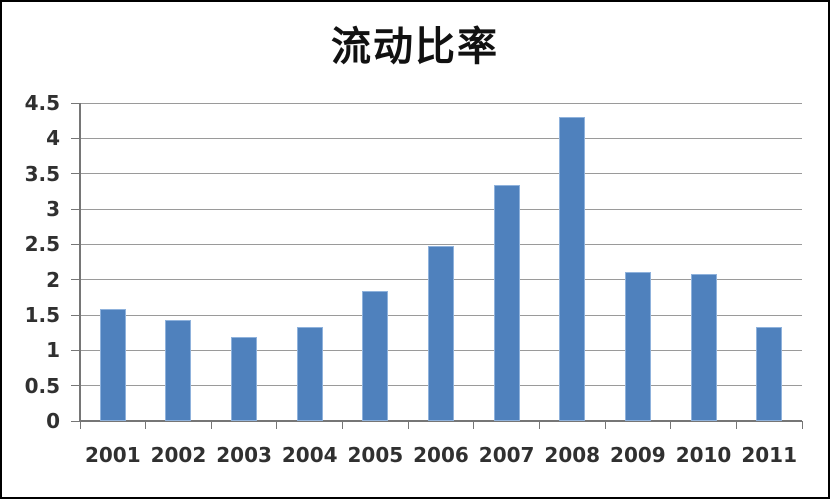  I want to click on bar-2001, so click(112, 365).